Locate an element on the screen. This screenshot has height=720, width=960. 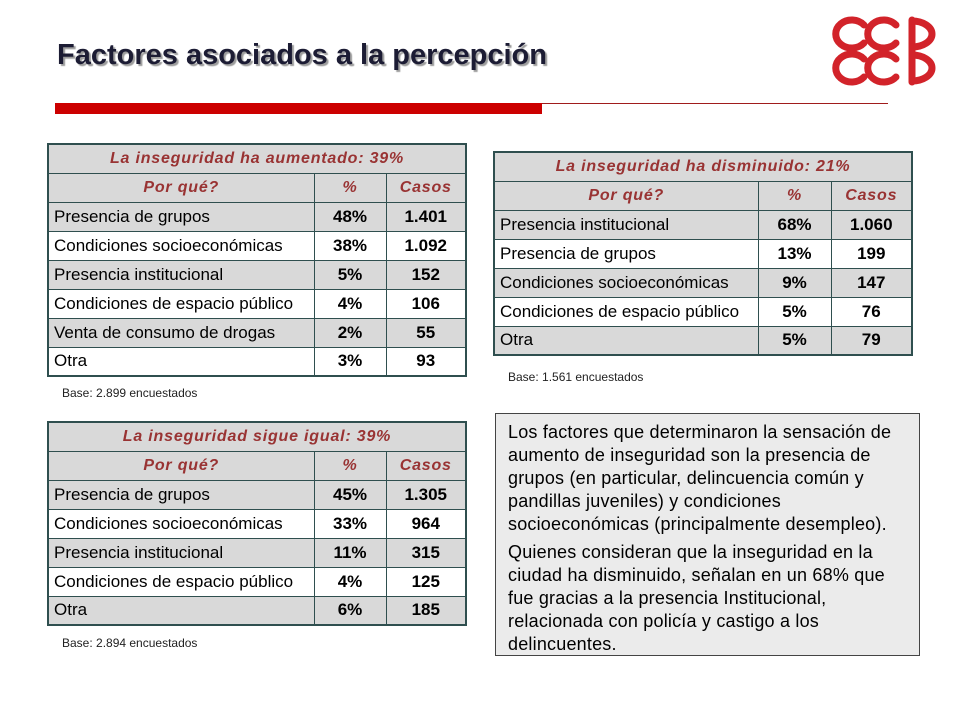
table-row: Condiciones socioeconómicas 38% 1.092 is located at coordinates (257, 245).